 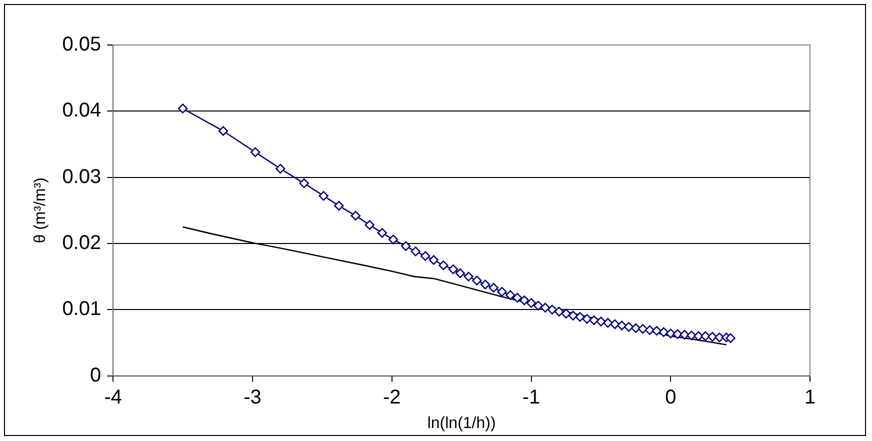 I want to click on y-tick-label: 0, so click(x=96, y=375).